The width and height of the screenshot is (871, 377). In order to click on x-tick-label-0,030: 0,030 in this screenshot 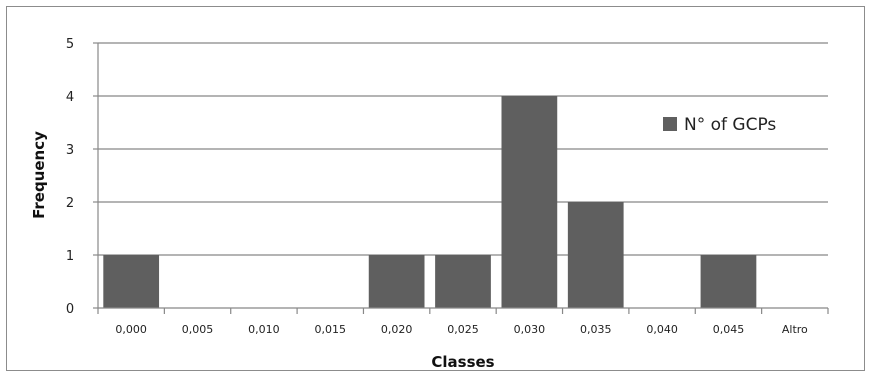, I will do `click(530, 329)`.